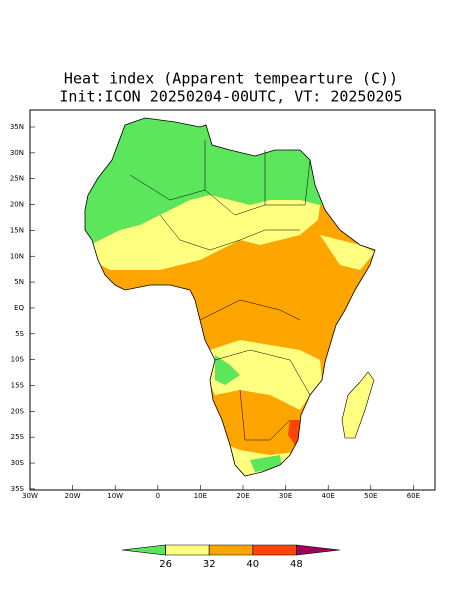  What do you see at coordinates (17, 153) in the screenshot?
I see `lat-label: 30N` at bounding box center [17, 153].